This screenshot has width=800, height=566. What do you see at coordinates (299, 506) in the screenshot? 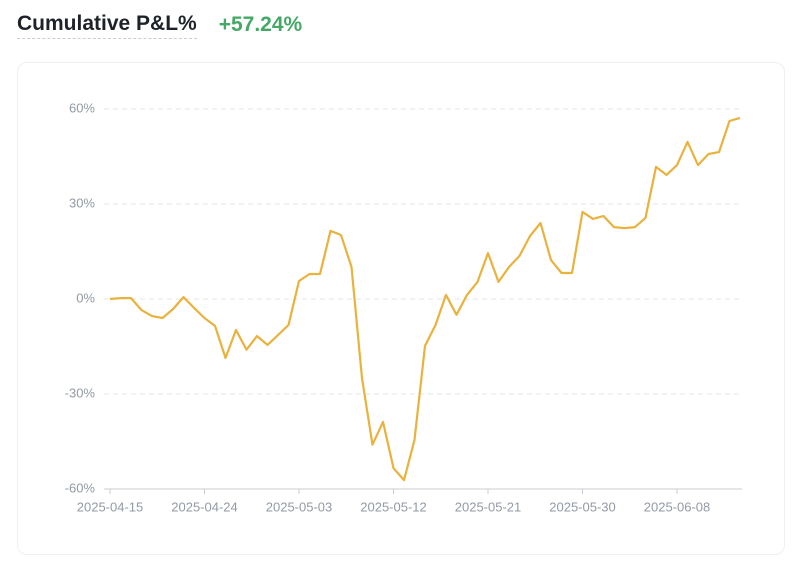
I see `x-tick-label: 2025-05-03` at bounding box center [299, 506].